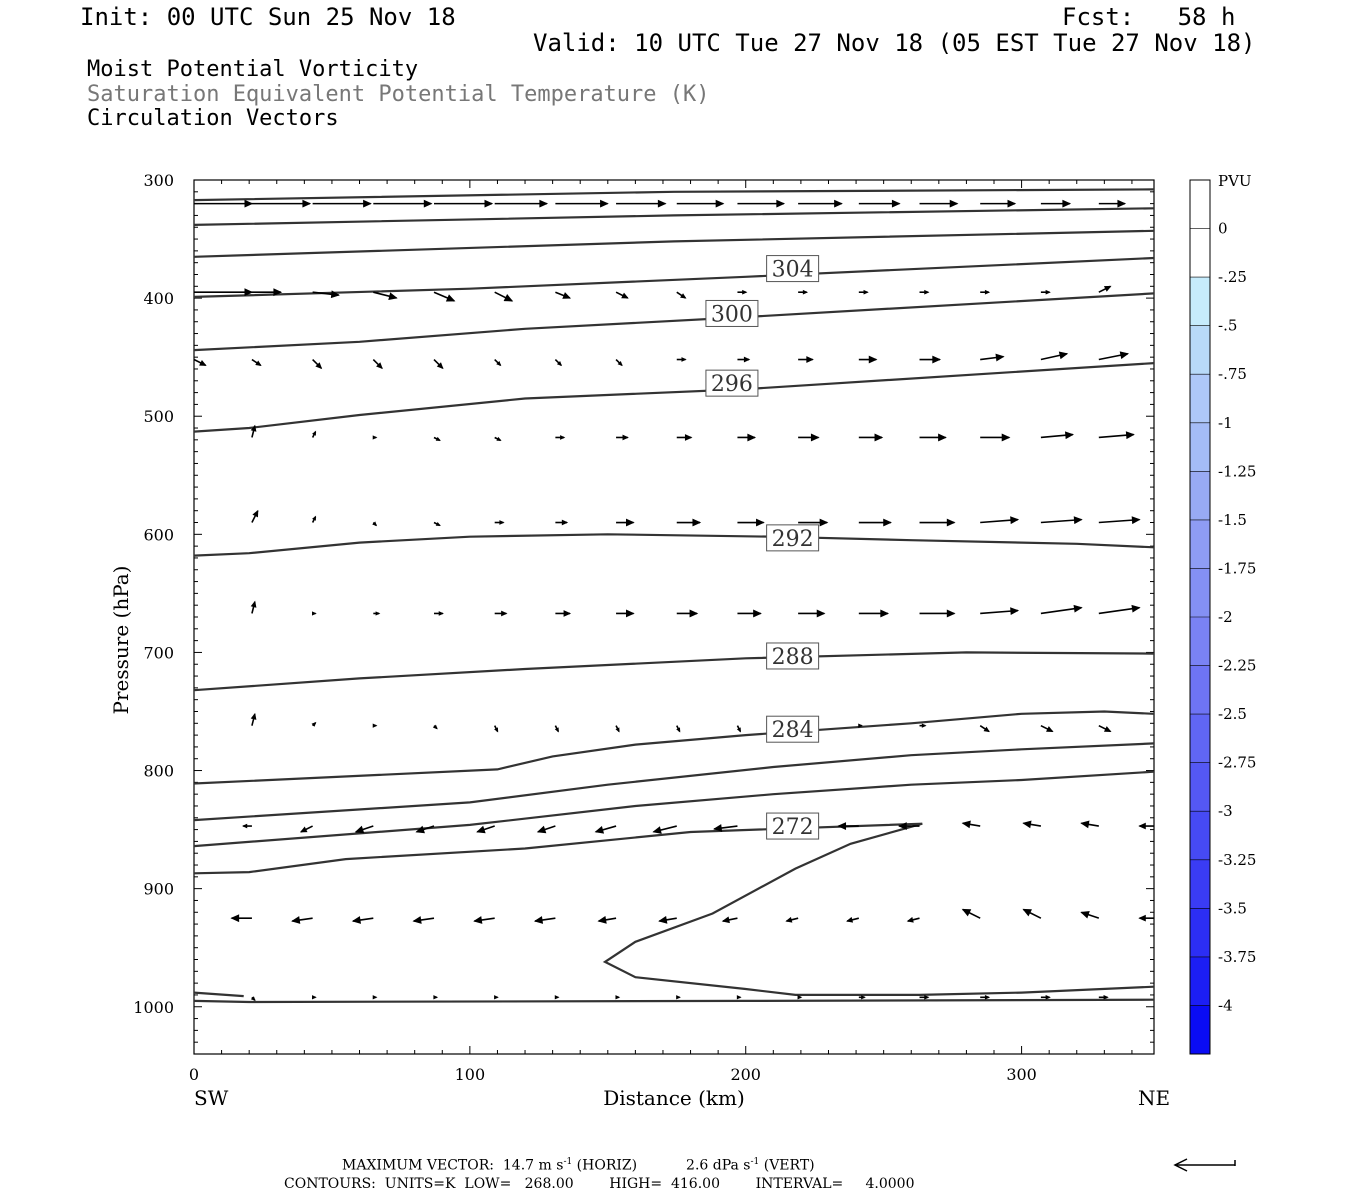  Describe the element at coordinates (158, 534) in the screenshot. I see `y-tick-label: 600` at that location.